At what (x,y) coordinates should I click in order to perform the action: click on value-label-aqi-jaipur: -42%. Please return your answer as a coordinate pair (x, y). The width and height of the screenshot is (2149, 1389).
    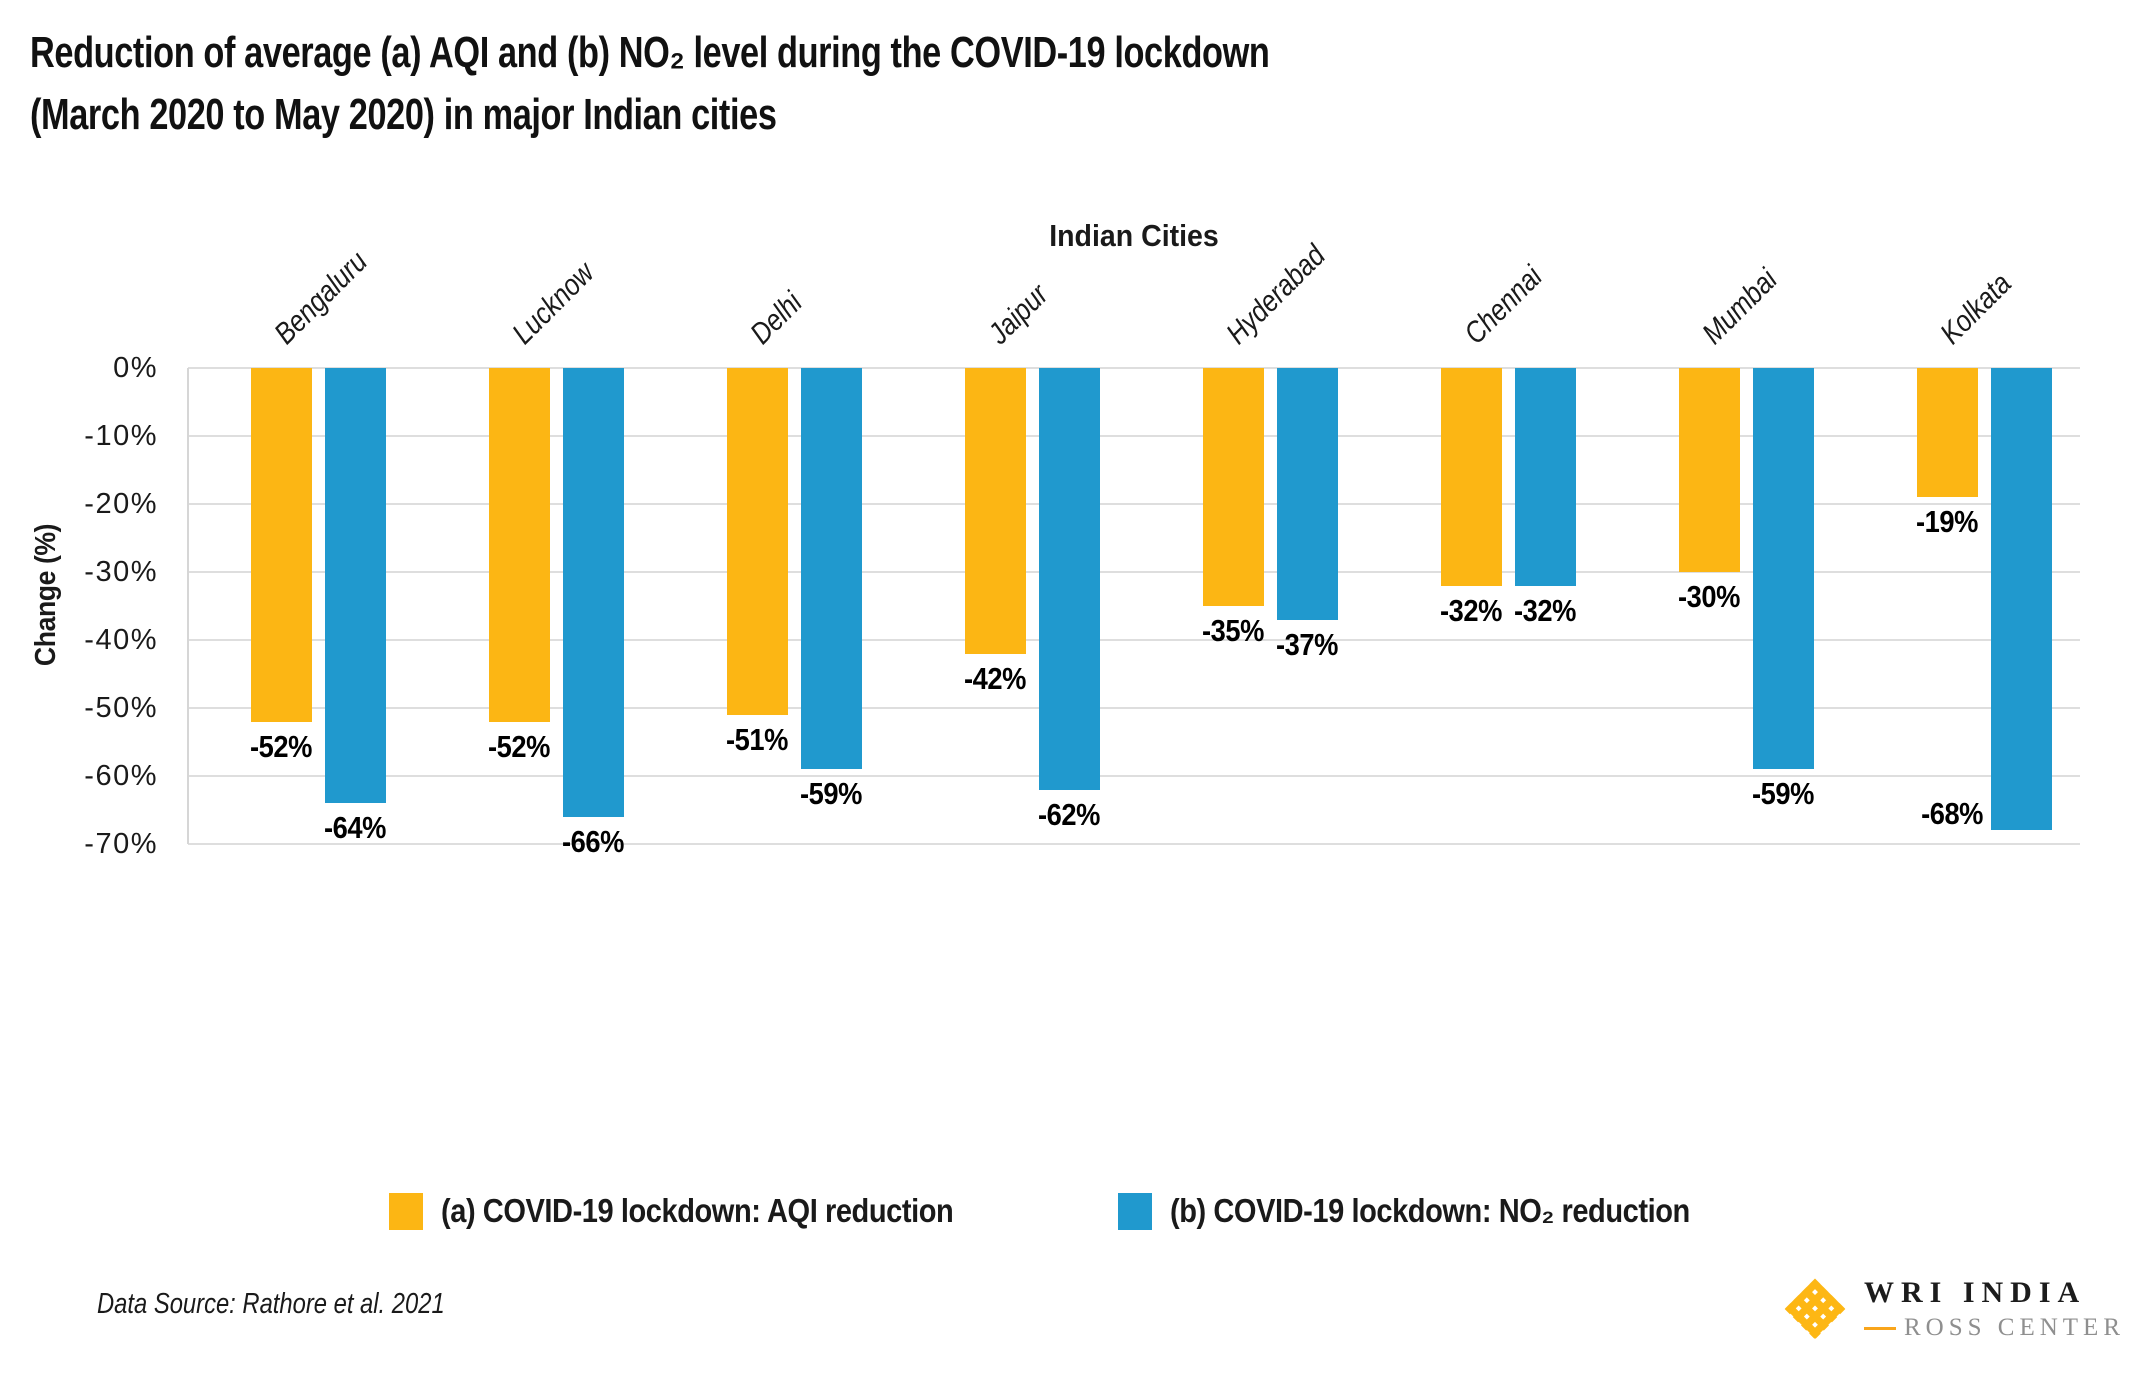
    Looking at the image, I should click on (995, 678).